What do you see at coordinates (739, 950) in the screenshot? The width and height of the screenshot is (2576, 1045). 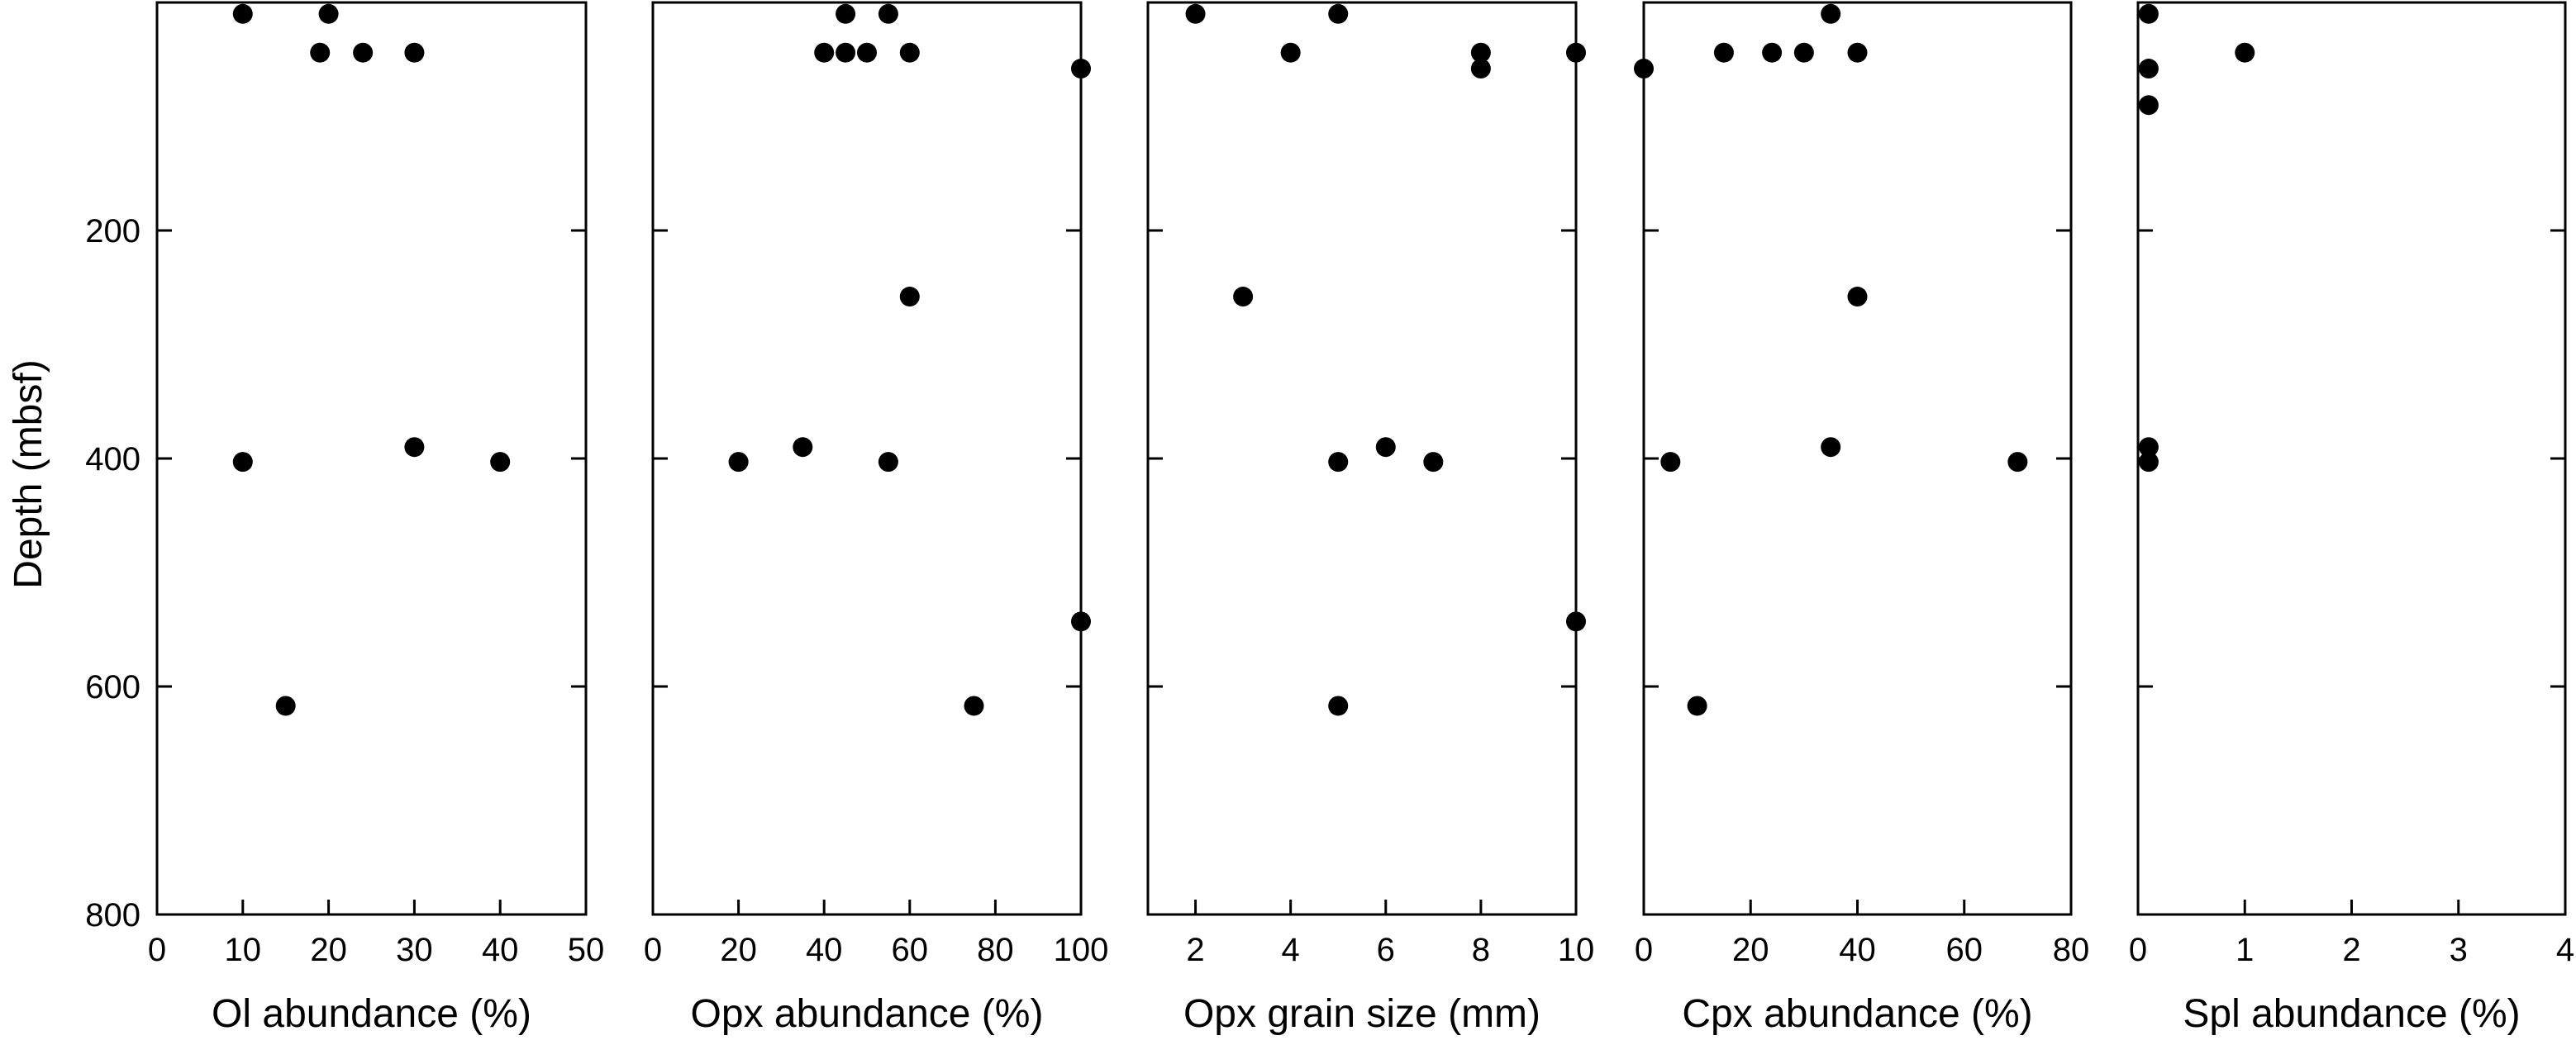 I see `panel-2-x-tick-label: 20` at bounding box center [739, 950].